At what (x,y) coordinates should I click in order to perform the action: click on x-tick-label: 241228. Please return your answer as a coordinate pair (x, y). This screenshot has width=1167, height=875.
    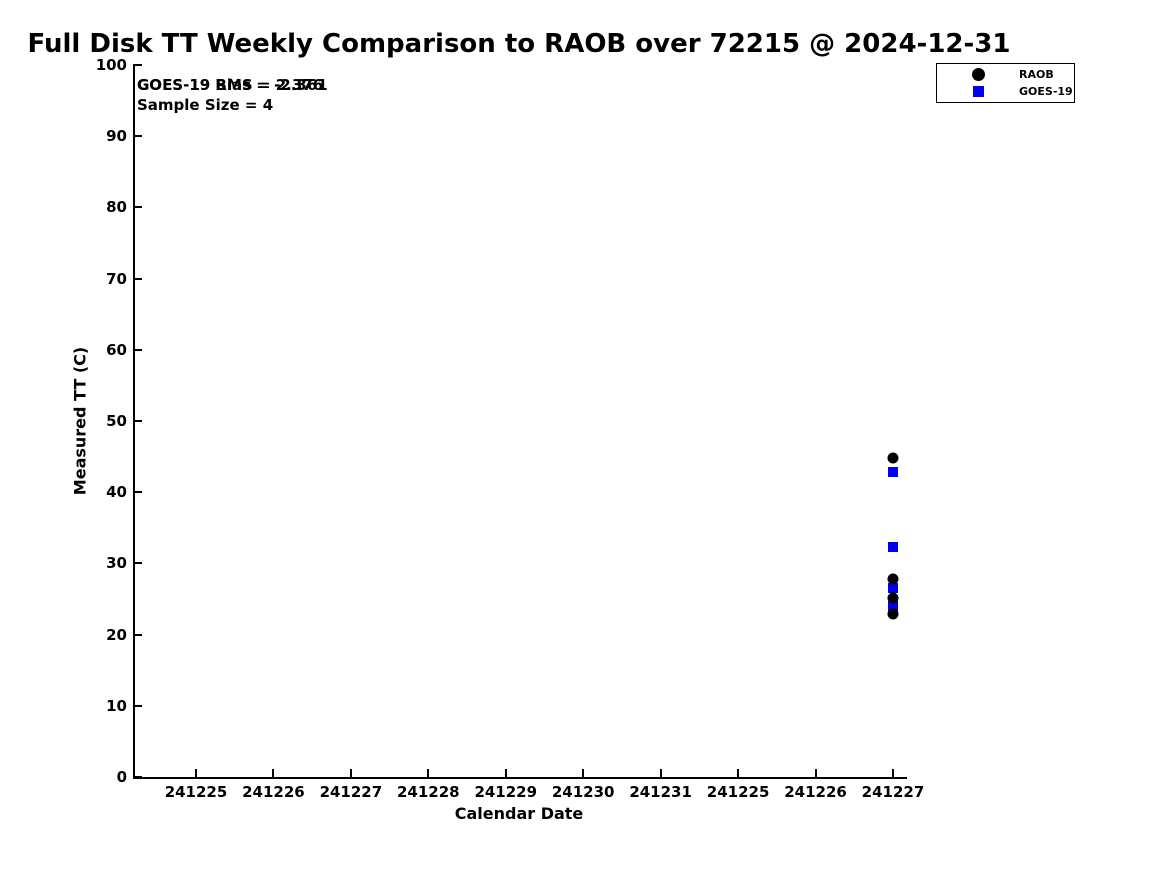
    Looking at the image, I should click on (428, 792).